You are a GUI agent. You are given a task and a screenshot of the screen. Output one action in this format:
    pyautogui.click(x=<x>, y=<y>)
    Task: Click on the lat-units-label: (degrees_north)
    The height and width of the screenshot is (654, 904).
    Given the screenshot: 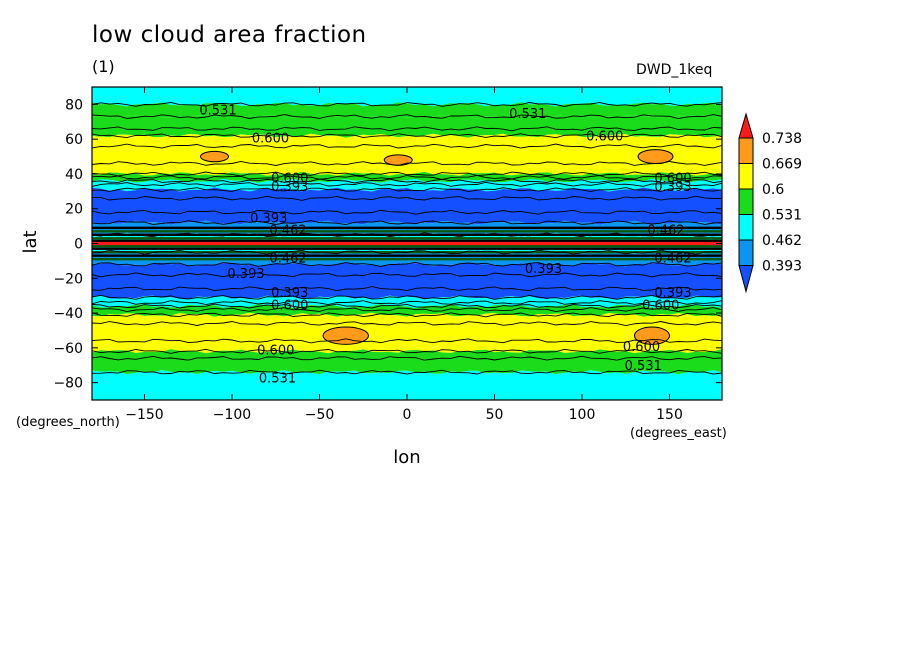 What is the action you would take?
    pyautogui.click(x=68, y=422)
    